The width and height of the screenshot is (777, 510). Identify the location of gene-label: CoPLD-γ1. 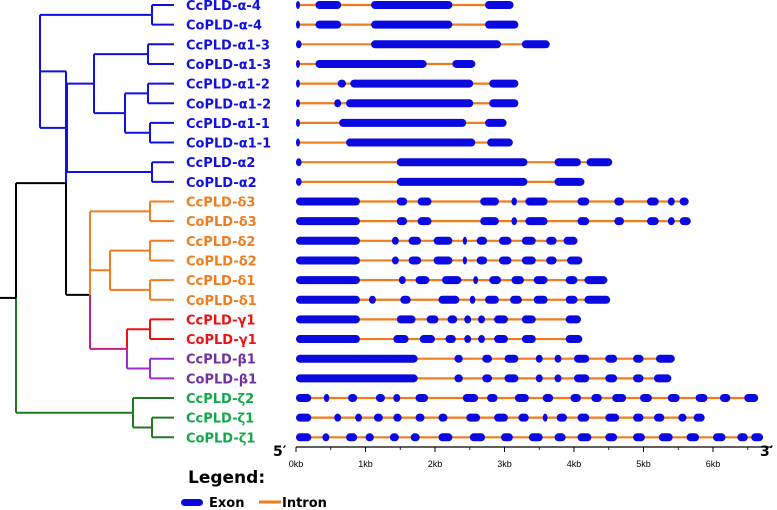
(221, 340).